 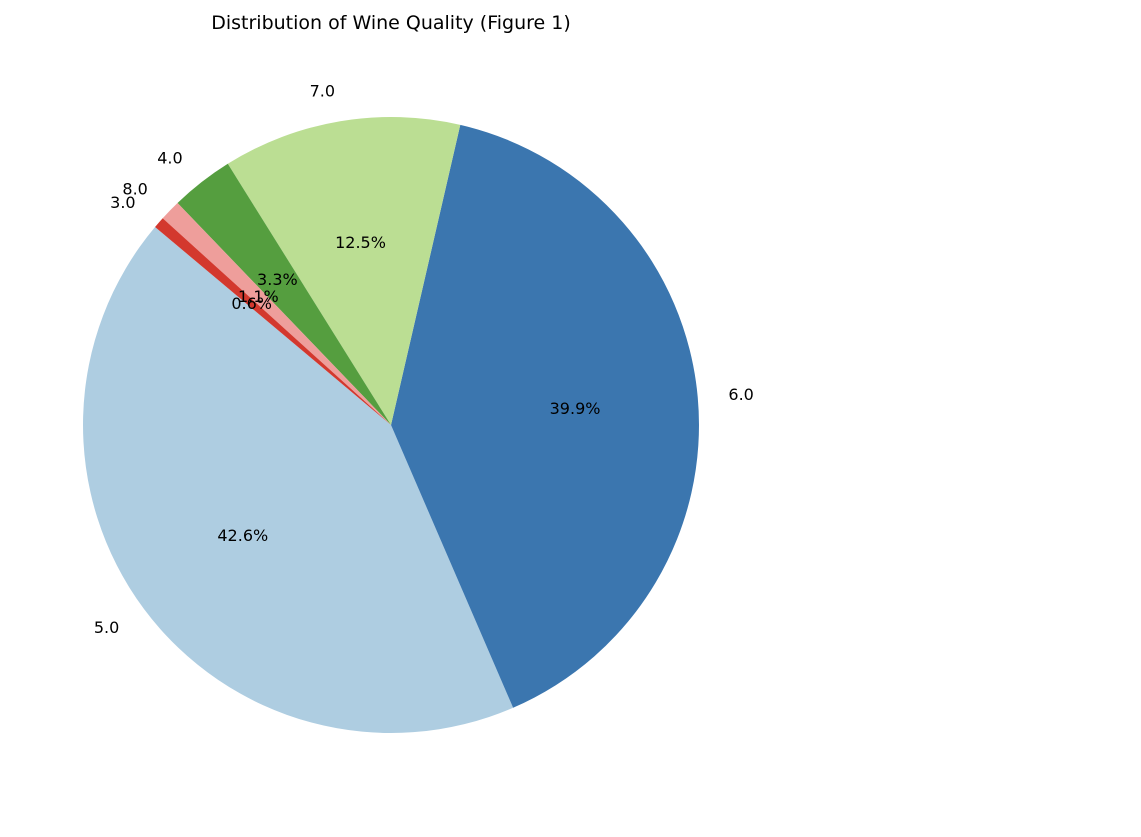 I want to click on percentage-label-6-0: 39.9%, so click(x=575, y=408).